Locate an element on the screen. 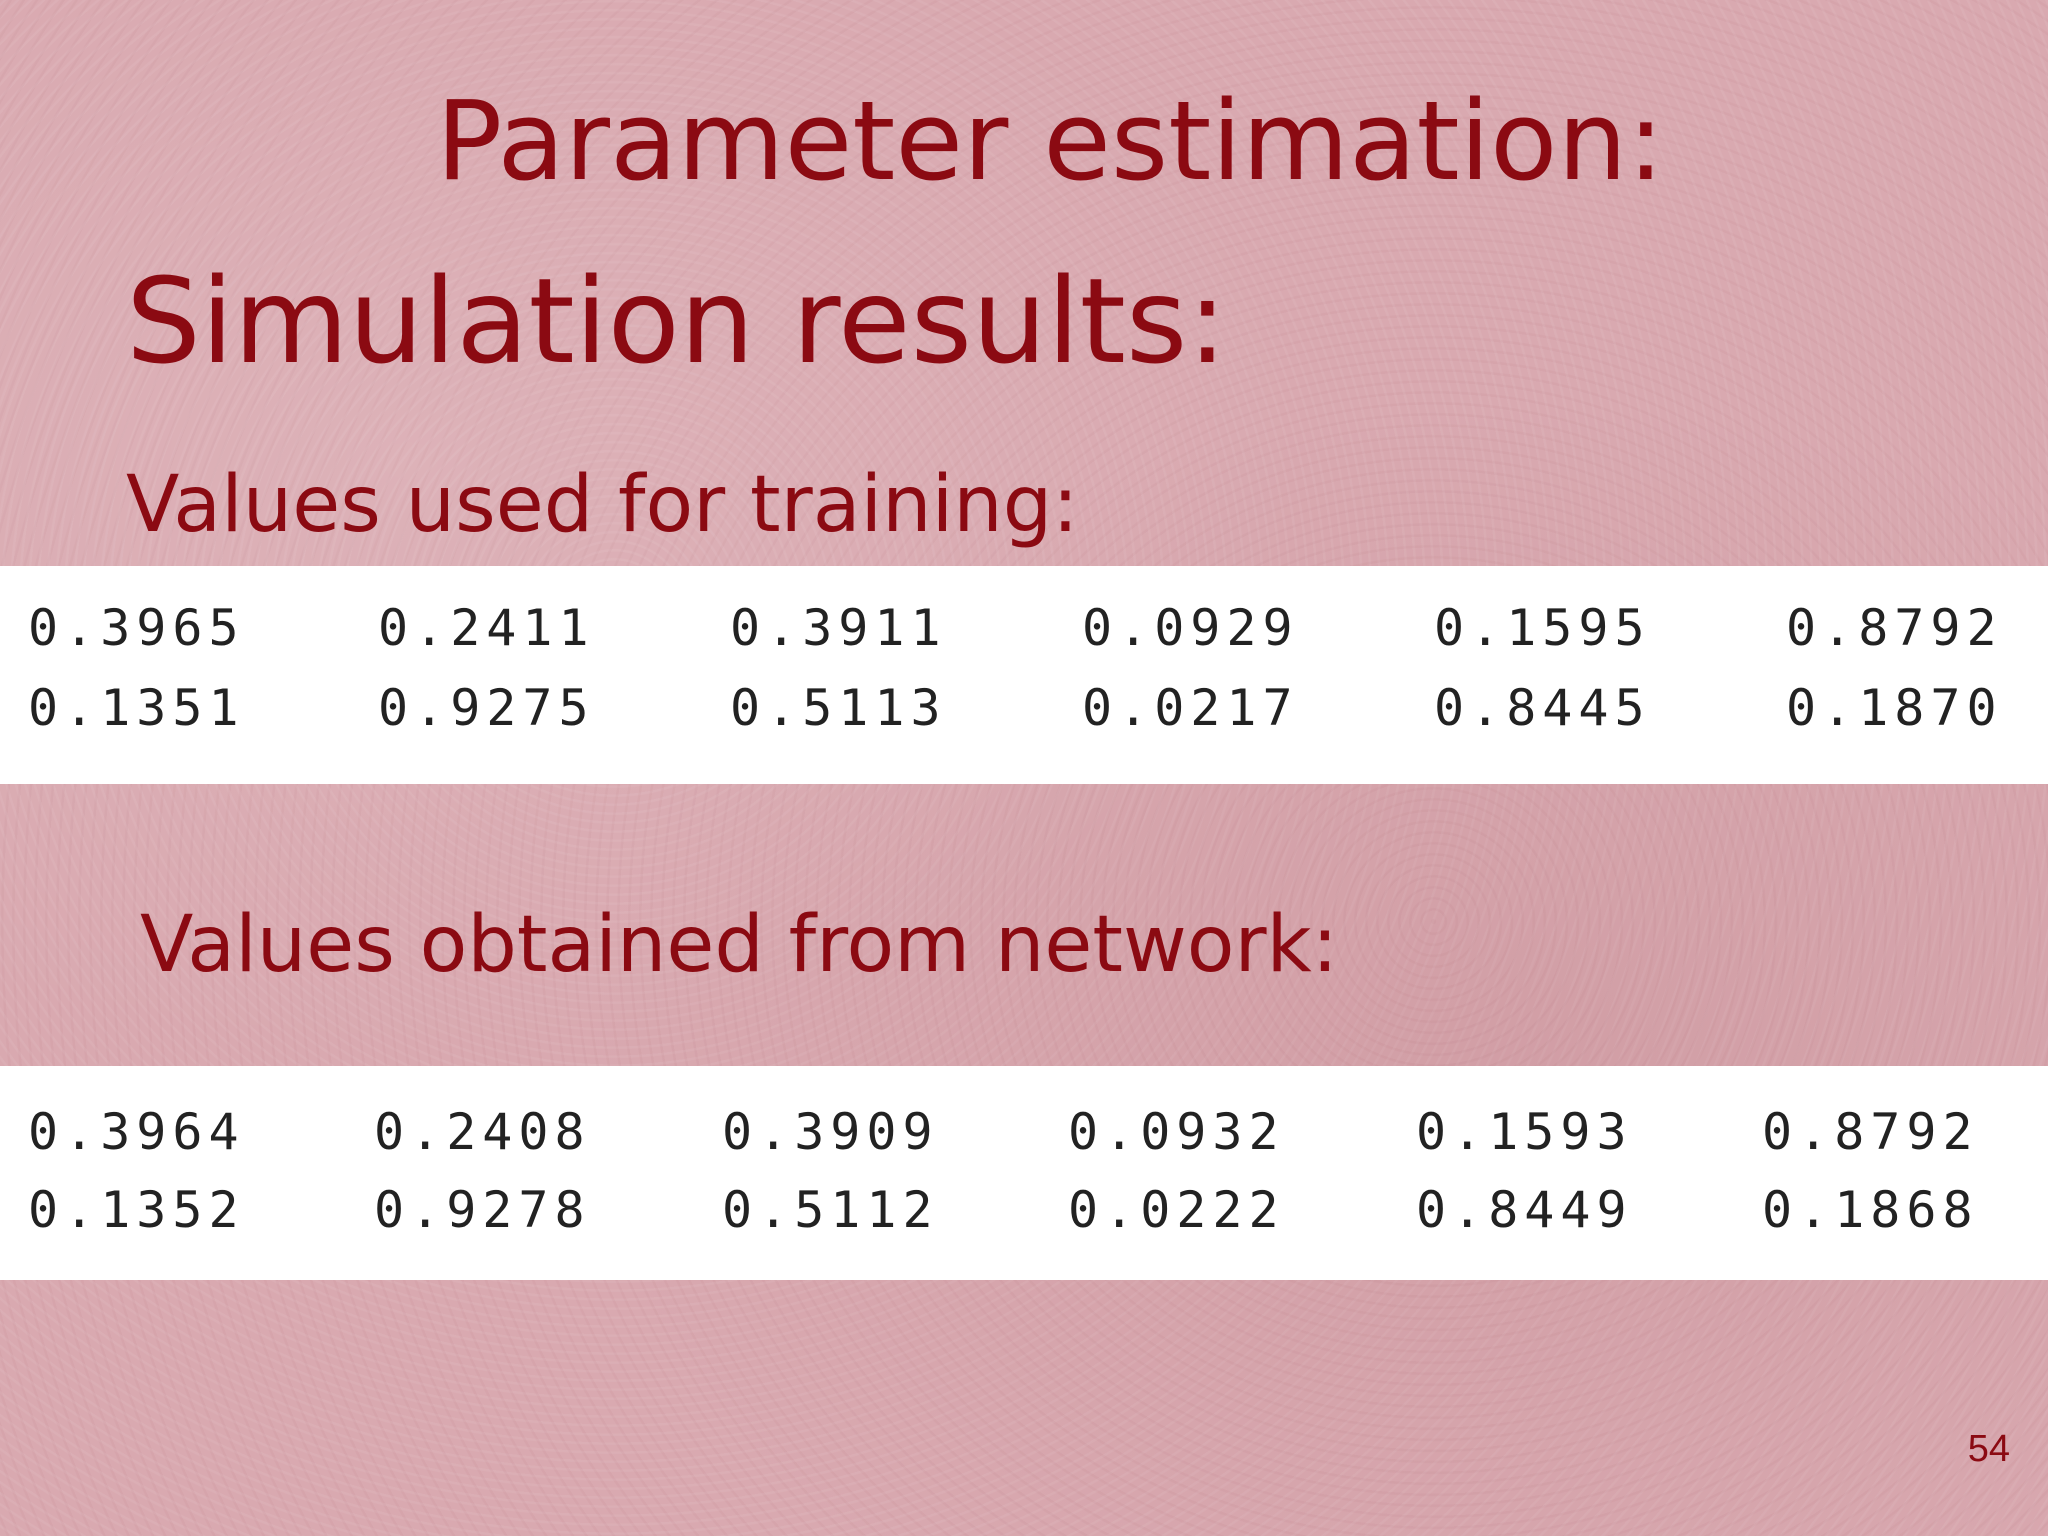  network-value: 0.8449 is located at coordinates (1524, 1210).